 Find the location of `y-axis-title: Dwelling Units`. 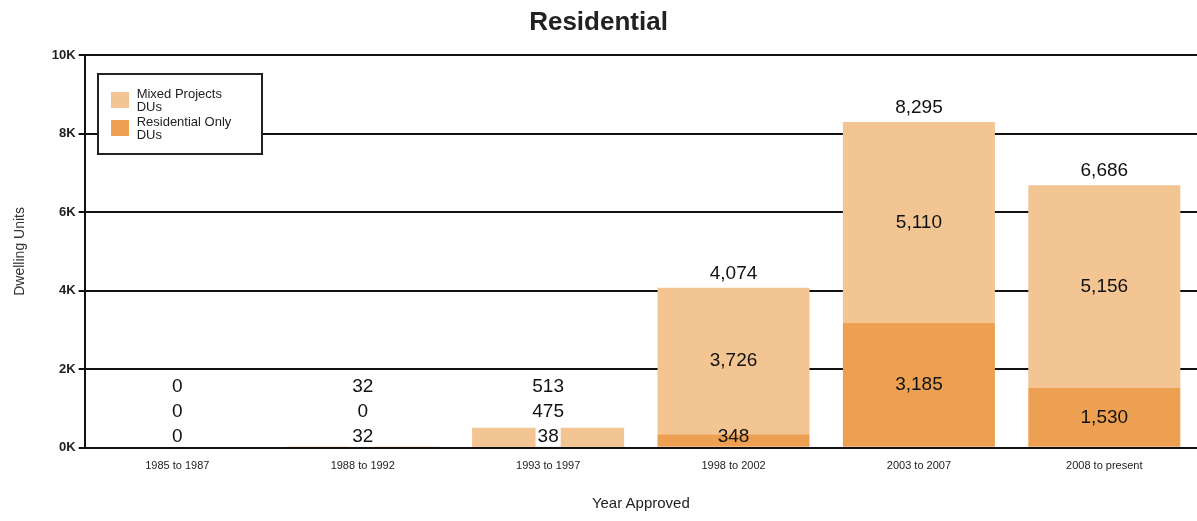

y-axis-title: Dwelling Units is located at coordinates (19, 251).